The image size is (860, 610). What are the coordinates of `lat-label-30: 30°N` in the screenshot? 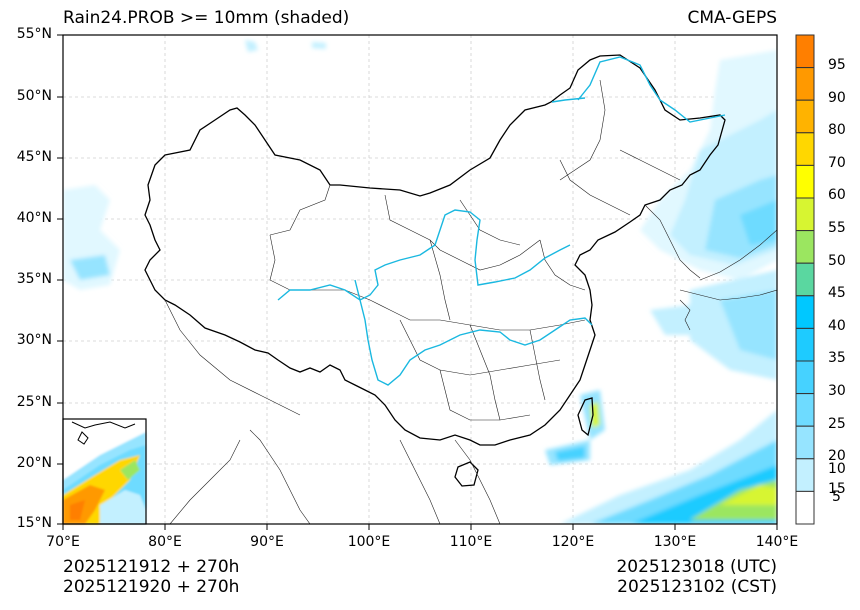 It's located at (34, 340).